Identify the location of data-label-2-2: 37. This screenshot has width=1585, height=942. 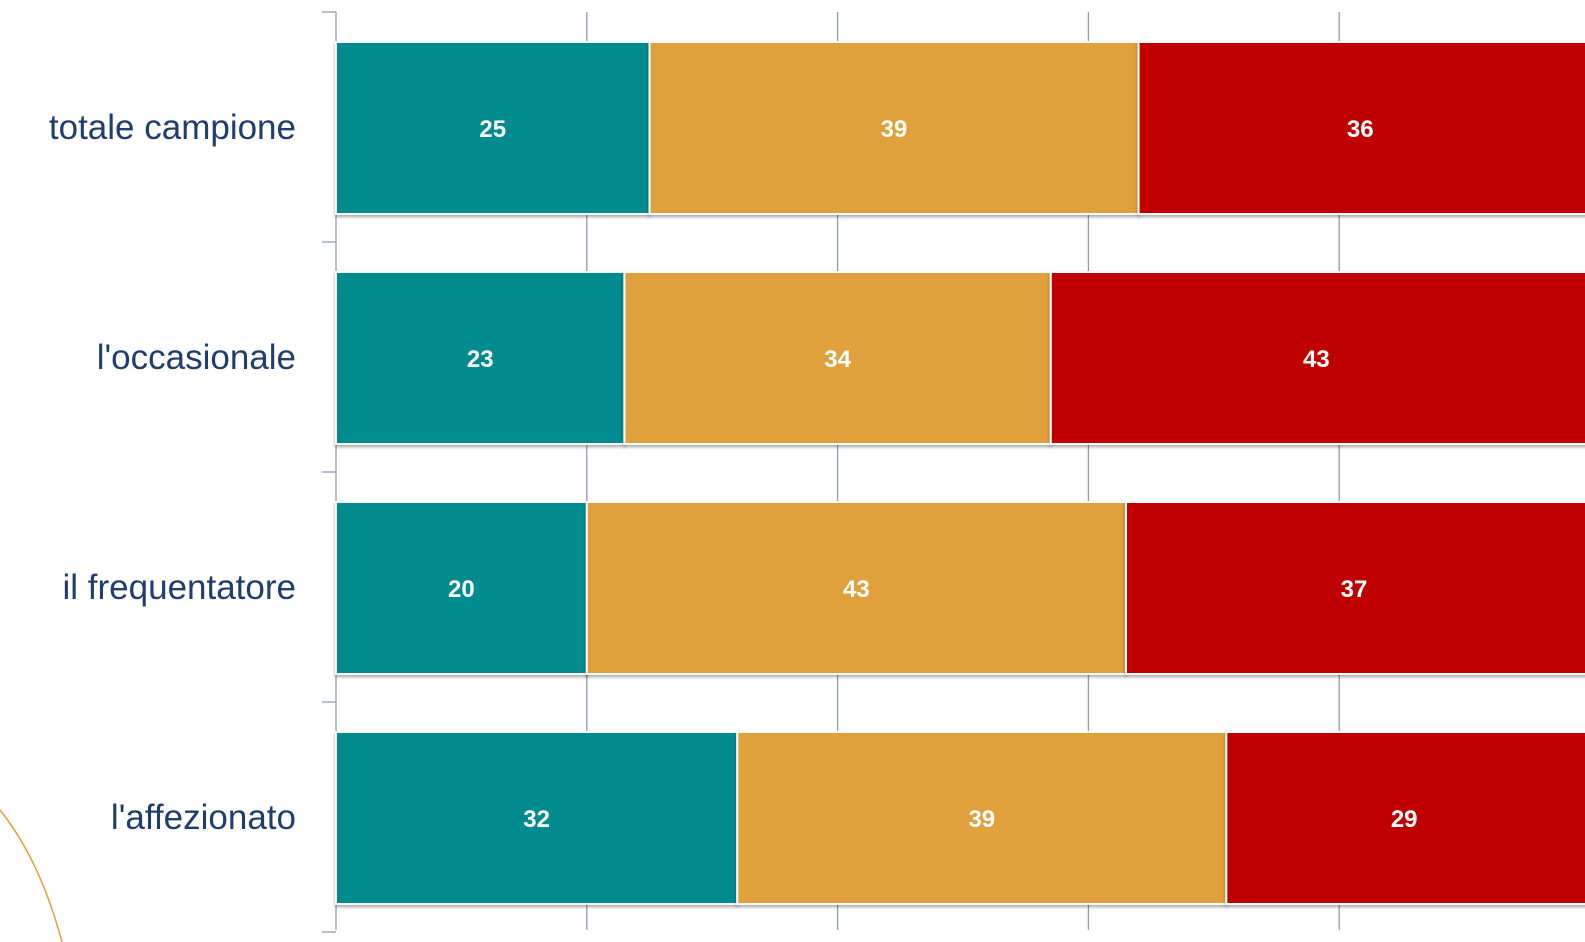
(1354, 589).